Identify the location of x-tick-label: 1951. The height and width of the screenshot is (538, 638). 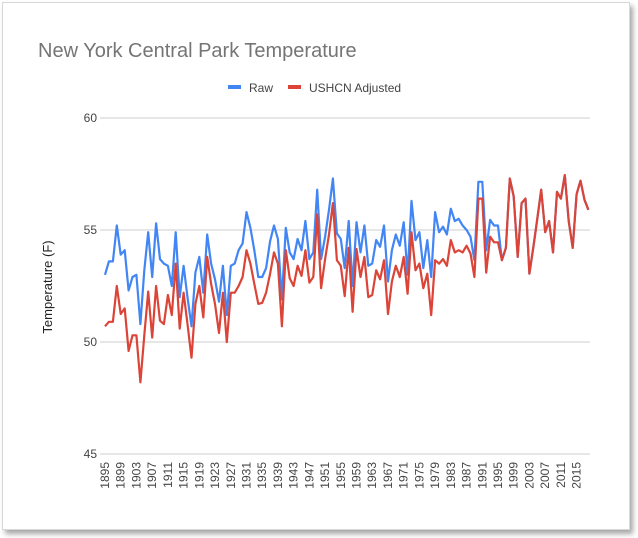
(325, 475).